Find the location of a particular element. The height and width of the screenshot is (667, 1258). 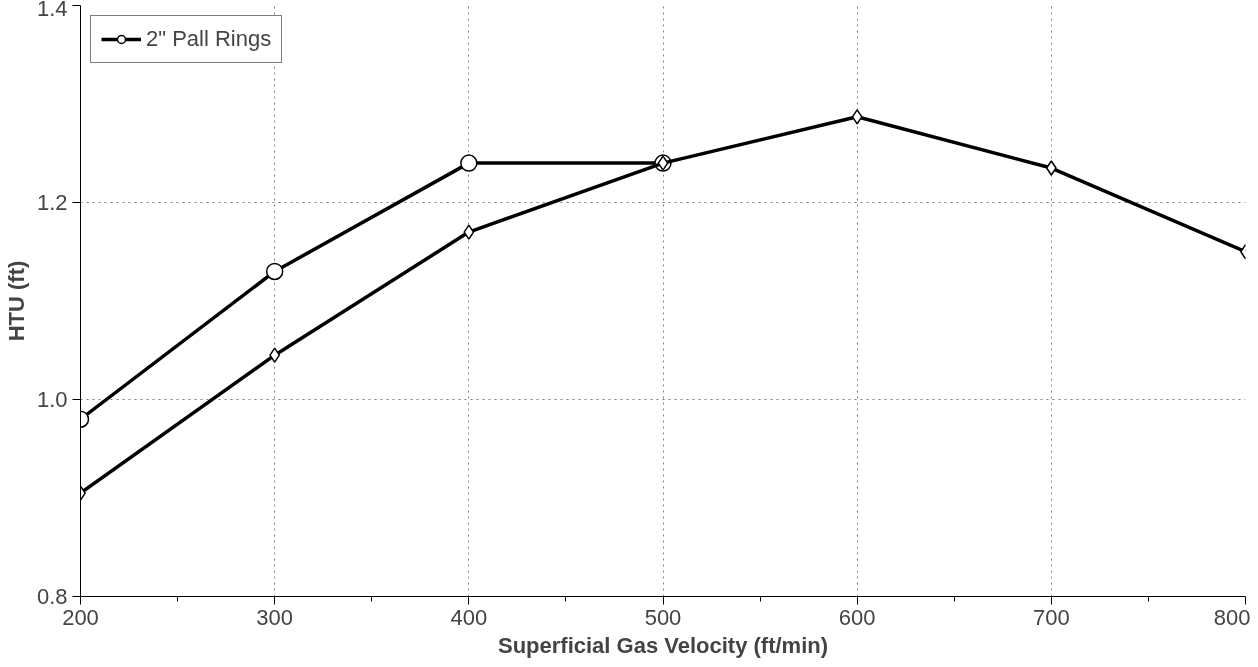

y-tick-label: 1.0 is located at coordinates (52, 399).